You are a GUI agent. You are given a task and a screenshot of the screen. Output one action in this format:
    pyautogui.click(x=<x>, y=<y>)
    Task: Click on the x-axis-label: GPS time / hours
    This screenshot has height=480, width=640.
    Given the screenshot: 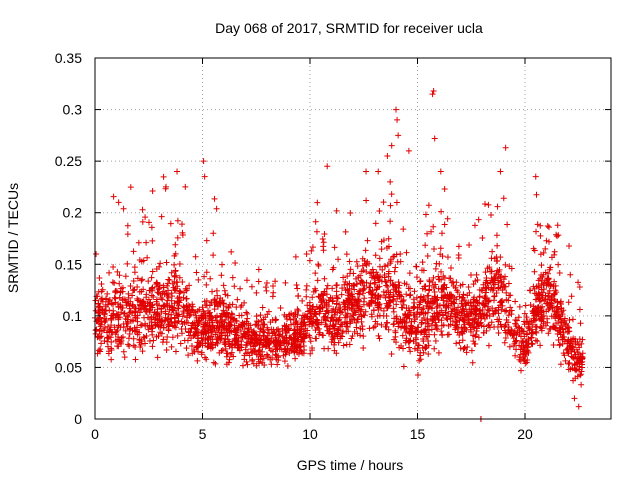 What is the action you would take?
    pyautogui.click(x=350, y=465)
    